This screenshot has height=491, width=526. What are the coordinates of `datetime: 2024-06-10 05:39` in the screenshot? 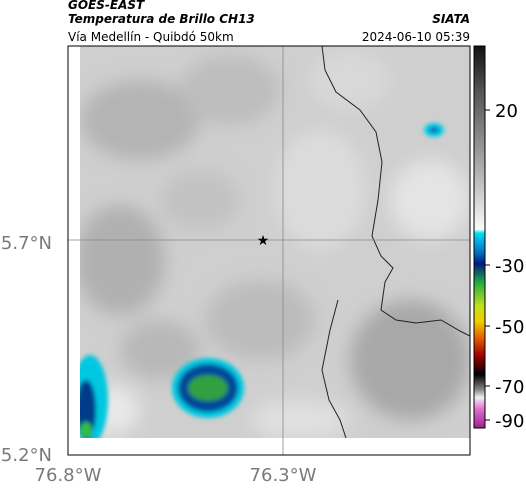 It's located at (416, 37).